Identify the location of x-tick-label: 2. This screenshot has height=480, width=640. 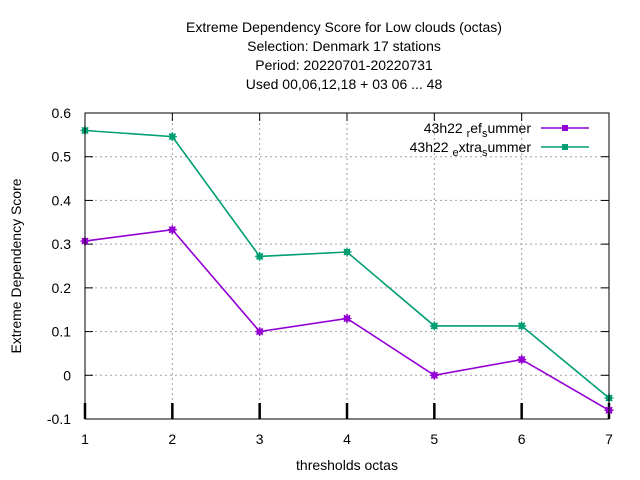
(172, 439).